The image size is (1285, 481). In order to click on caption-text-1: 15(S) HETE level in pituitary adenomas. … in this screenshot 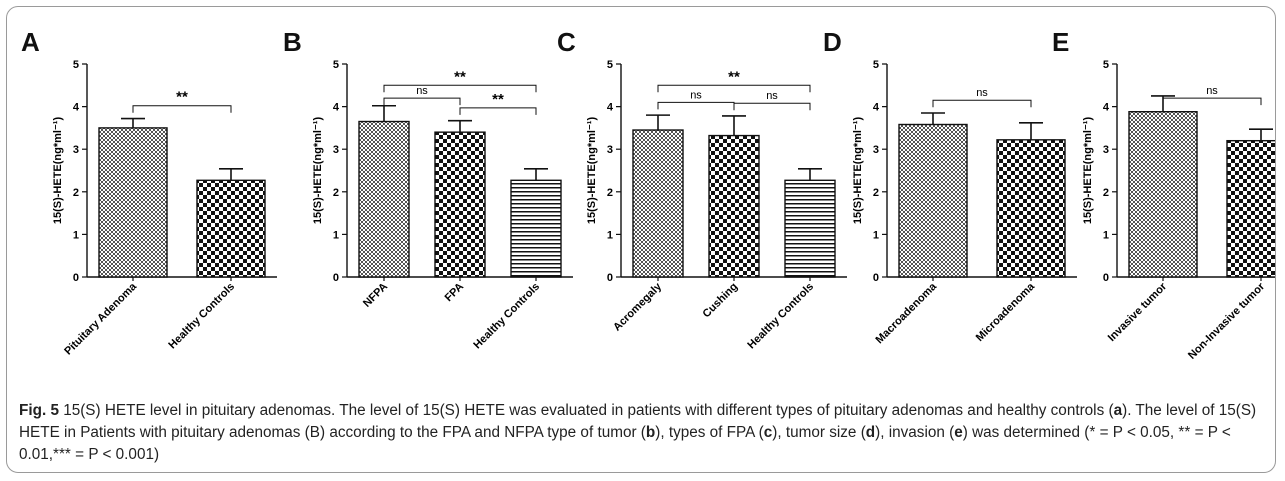, I will do `click(586, 410)`.